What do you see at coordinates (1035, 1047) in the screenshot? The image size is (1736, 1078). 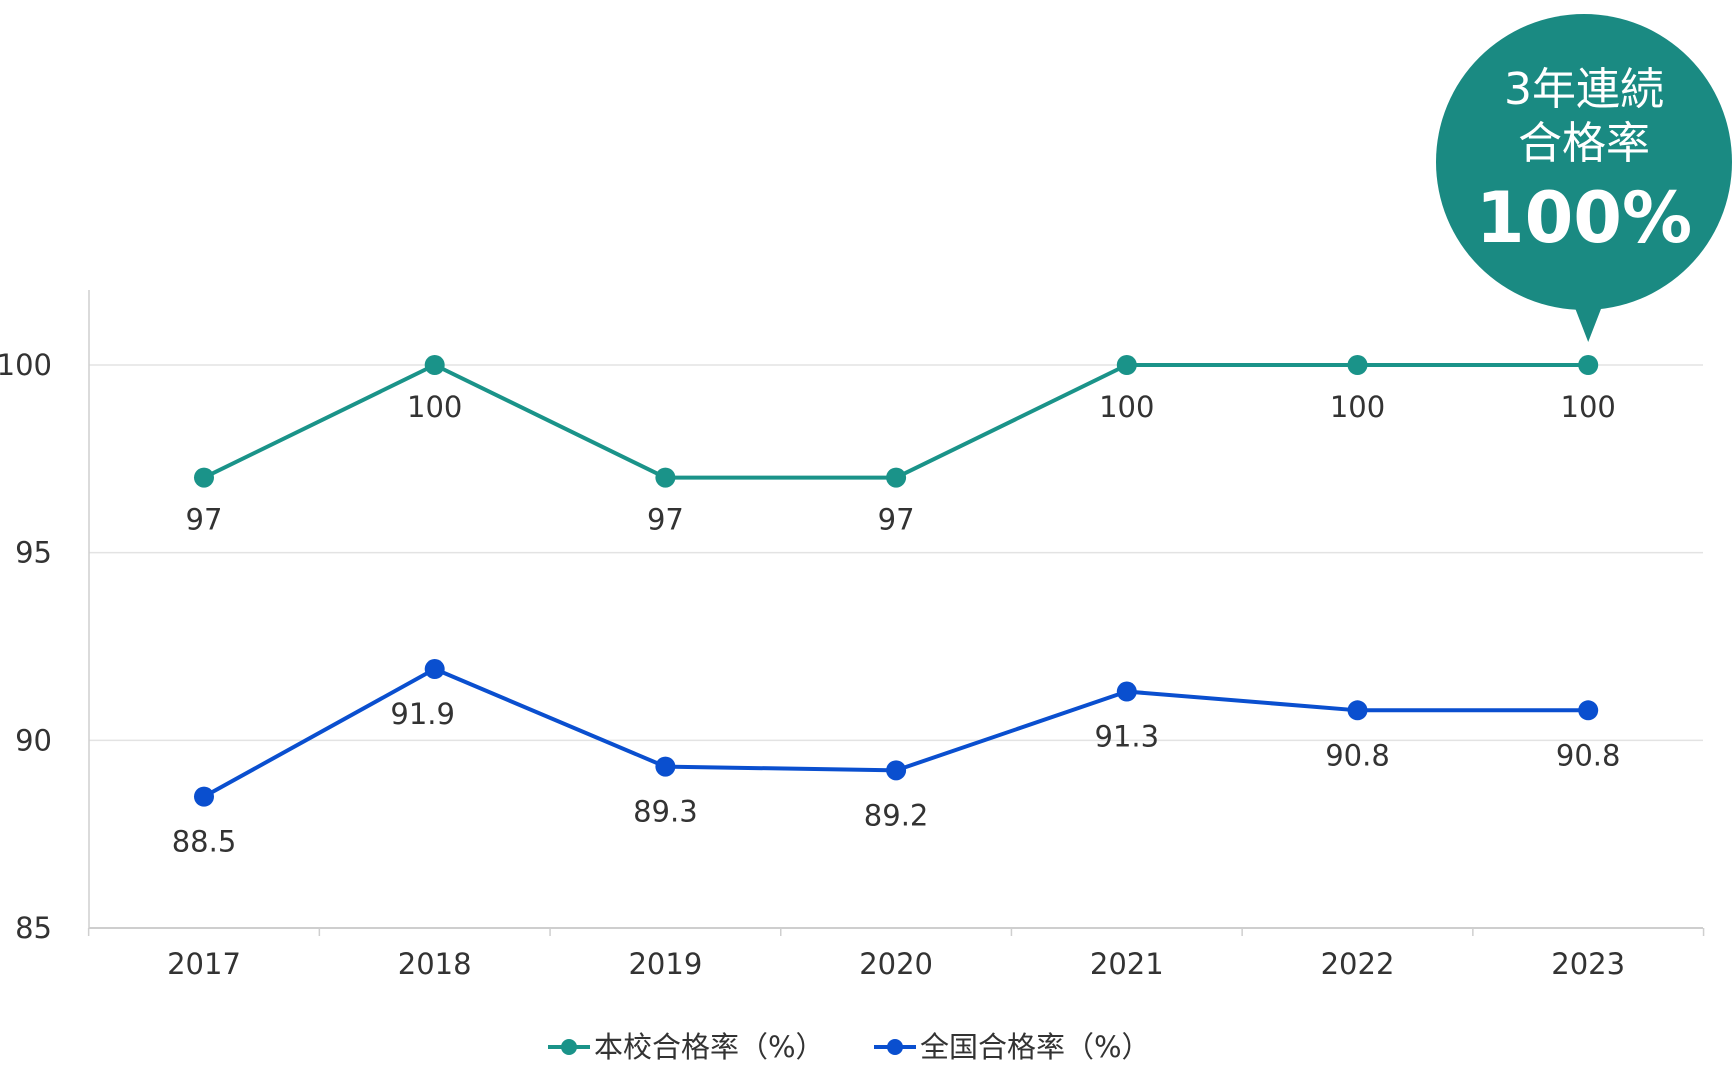 I see `legend-label-2: 全国合格率（%）` at bounding box center [1035, 1047].